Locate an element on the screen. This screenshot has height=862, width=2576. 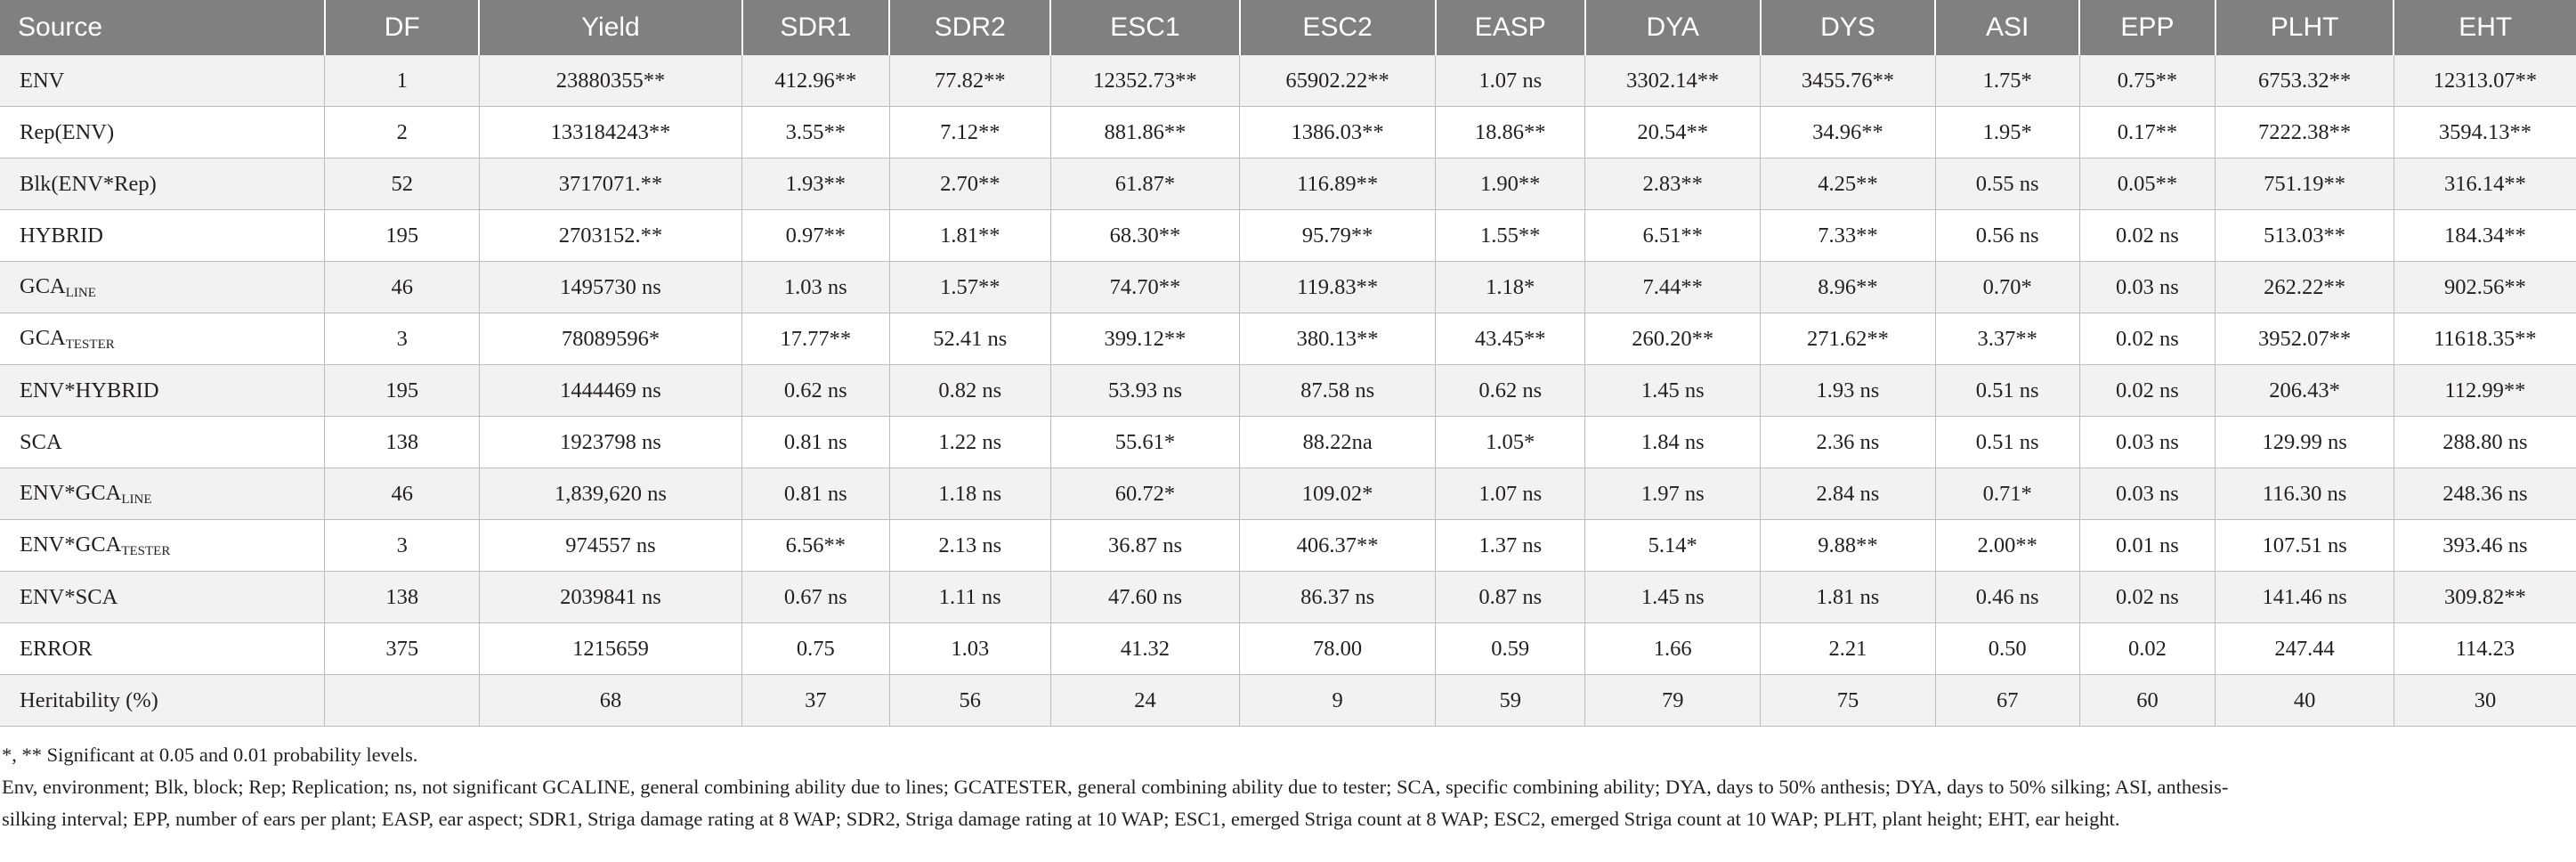
column-header: EPP is located at coordinates (2147, 27).